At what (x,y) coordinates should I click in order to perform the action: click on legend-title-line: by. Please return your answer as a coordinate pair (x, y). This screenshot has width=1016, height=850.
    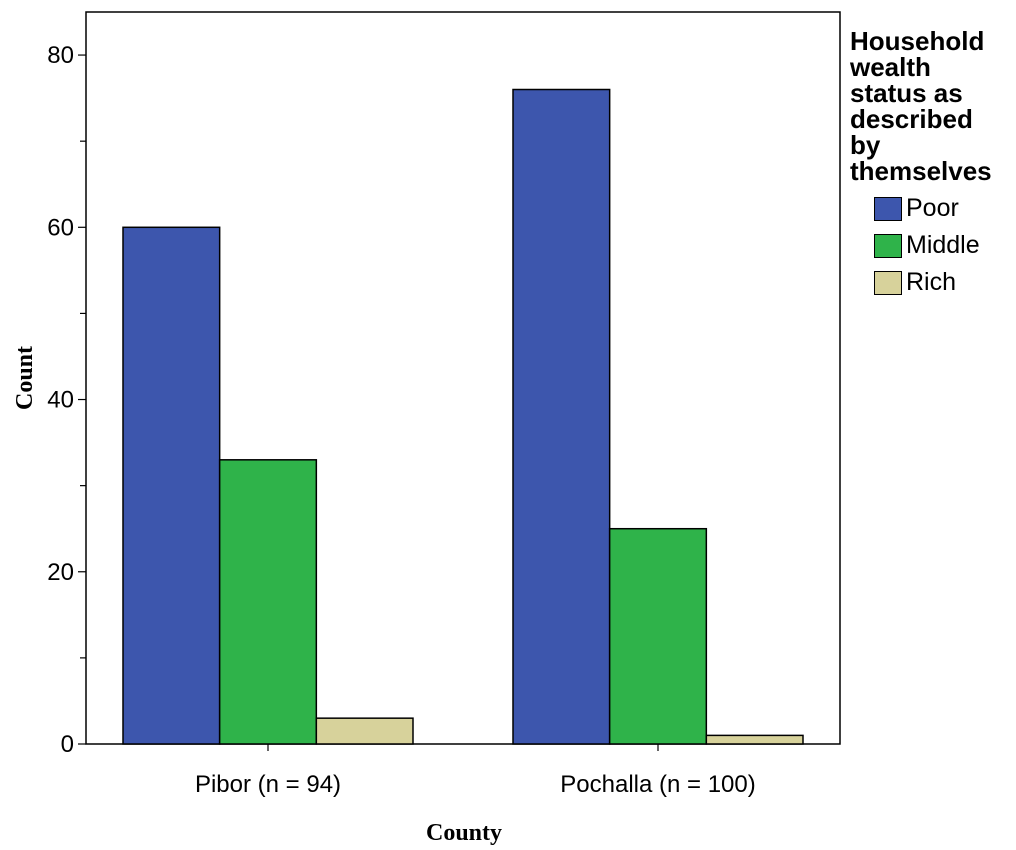
    Looking at the image, I should click on (865, 145).